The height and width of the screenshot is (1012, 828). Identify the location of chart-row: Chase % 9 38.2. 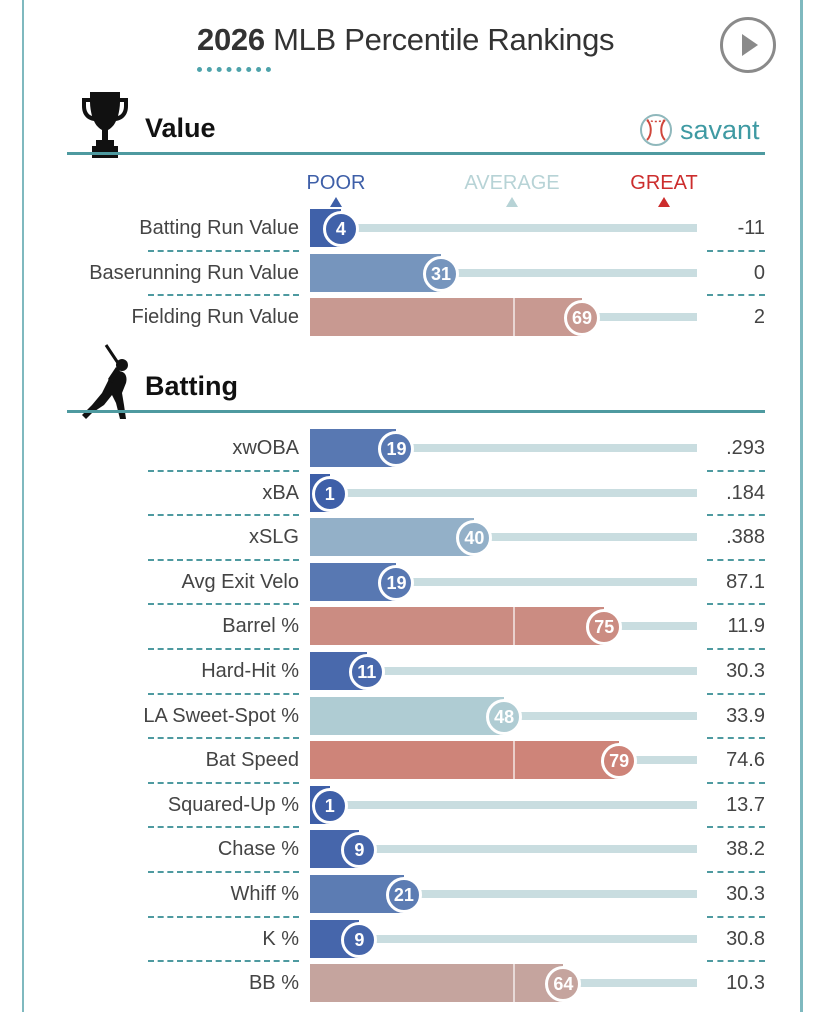
(414, 849).